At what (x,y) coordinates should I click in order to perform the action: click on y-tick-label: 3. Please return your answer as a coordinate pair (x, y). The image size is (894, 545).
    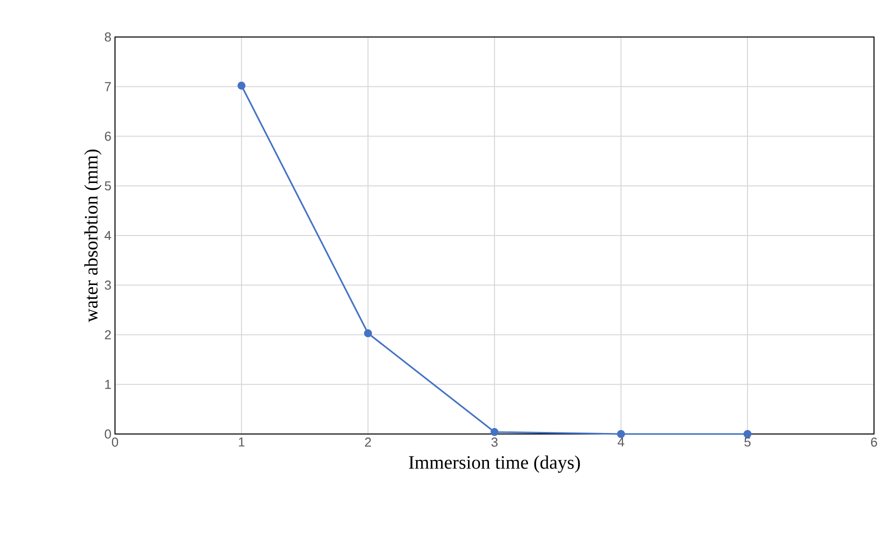
    Looking at the image, I should click on (107, 285).